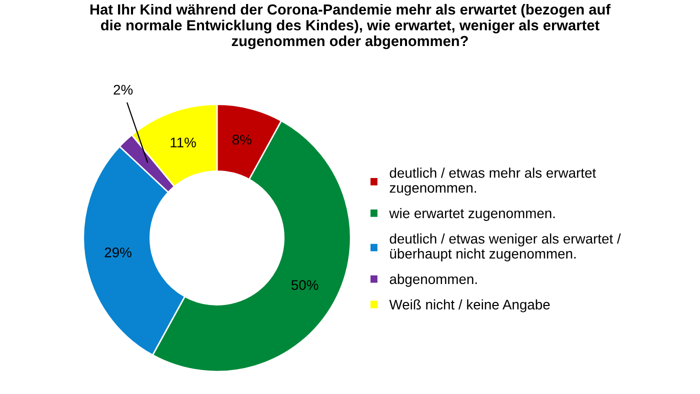 The height and width of the screenshot is (394, 700). Describe the element at coordinates (242, 139) in the screenshot. I see `data-label: 8%` at that location.